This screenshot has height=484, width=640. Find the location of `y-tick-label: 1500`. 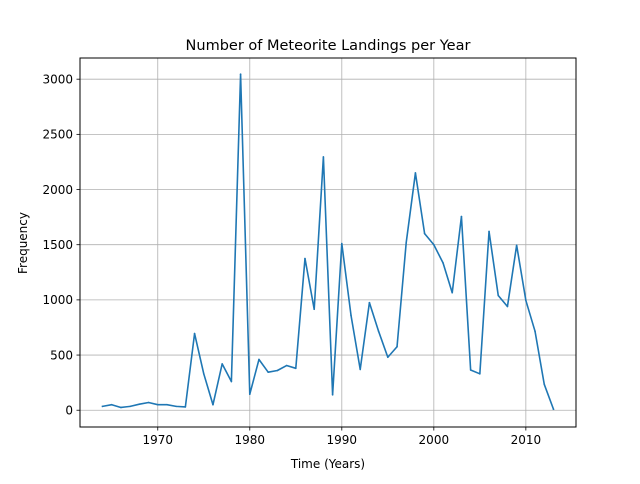

y-tick-label: 1500 is located at coordinates (57, 245).